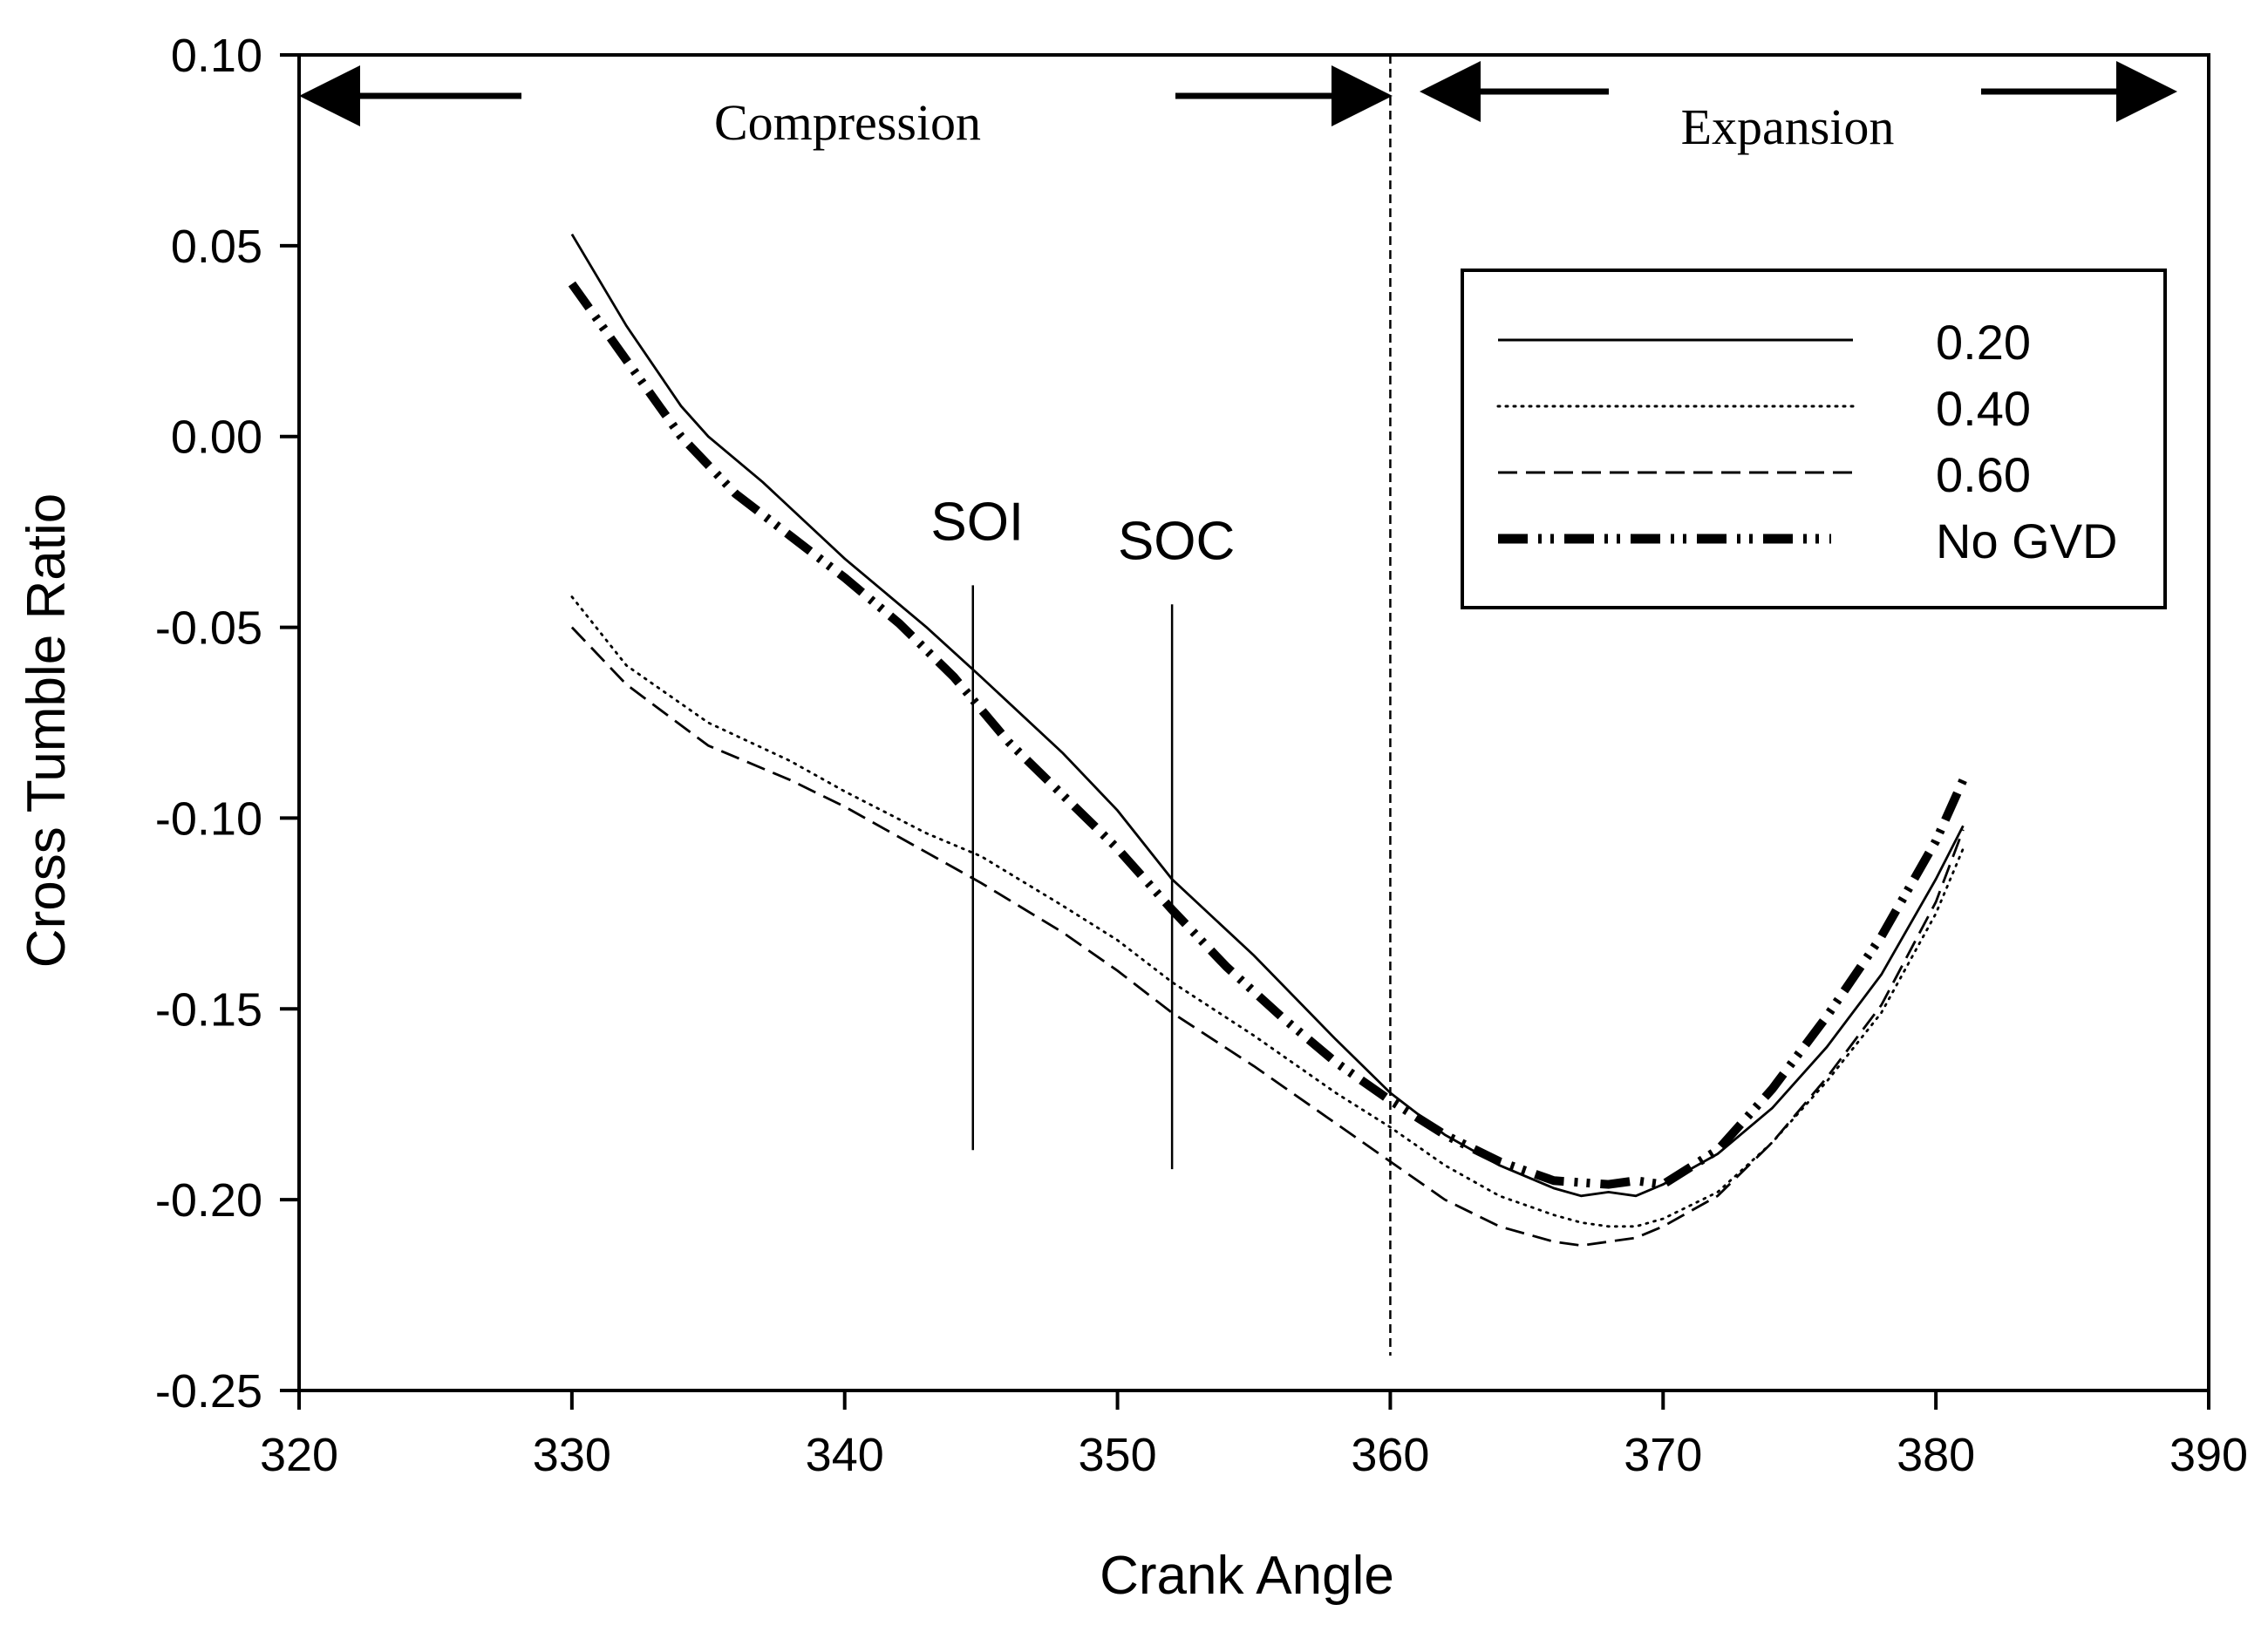 The height and width of the screenshot is (1625, 2268). I want to click on x-tick-label: 370, so click(1663, 1455).